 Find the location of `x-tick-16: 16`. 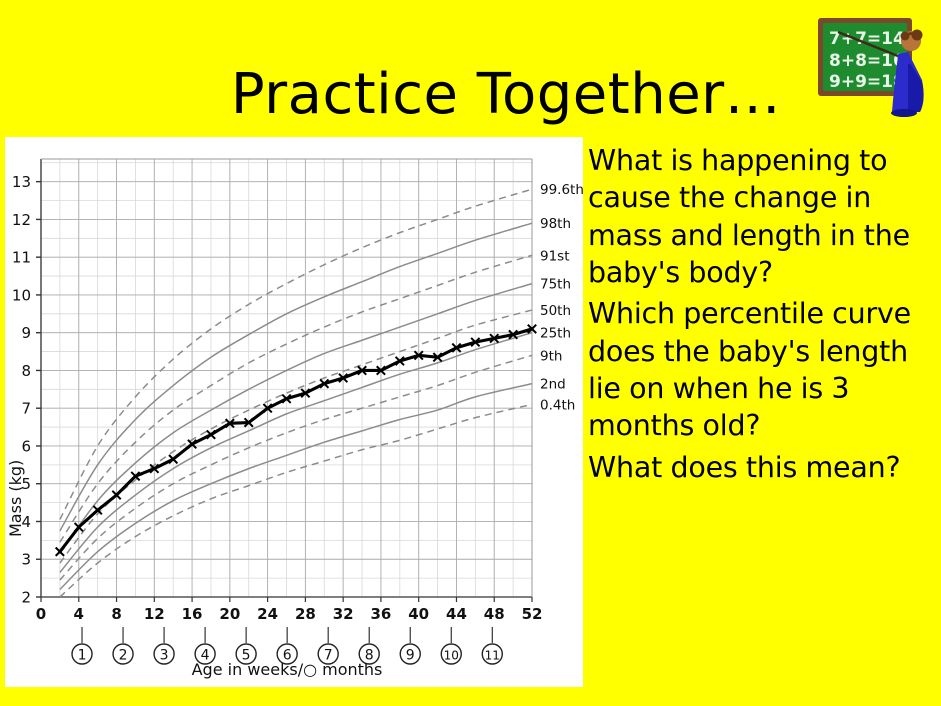

x-tick-16: 16 is located at coordinates (192, 614).